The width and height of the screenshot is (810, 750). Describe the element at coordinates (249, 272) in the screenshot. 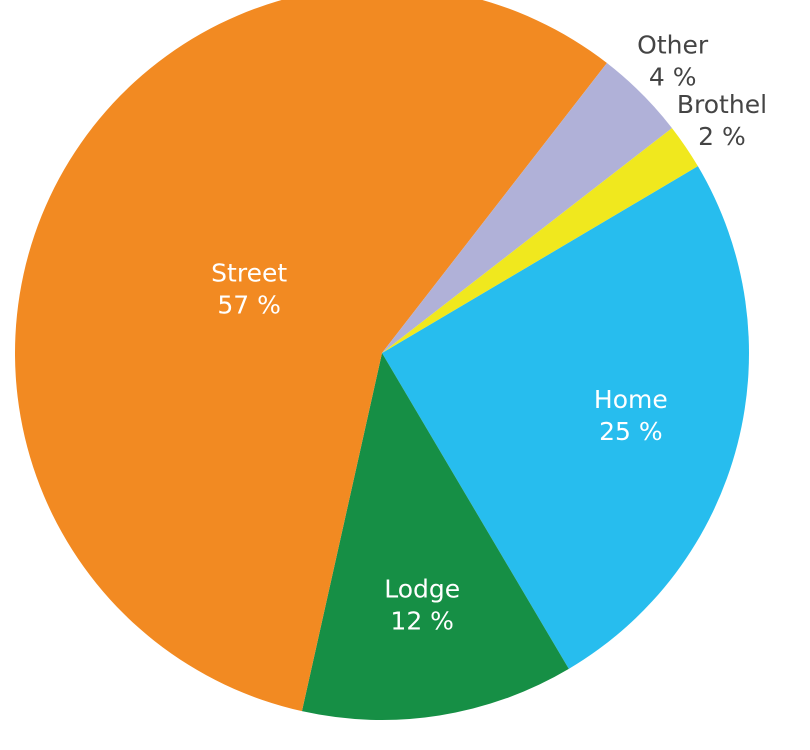

I see `slice-label: Street` at that location.